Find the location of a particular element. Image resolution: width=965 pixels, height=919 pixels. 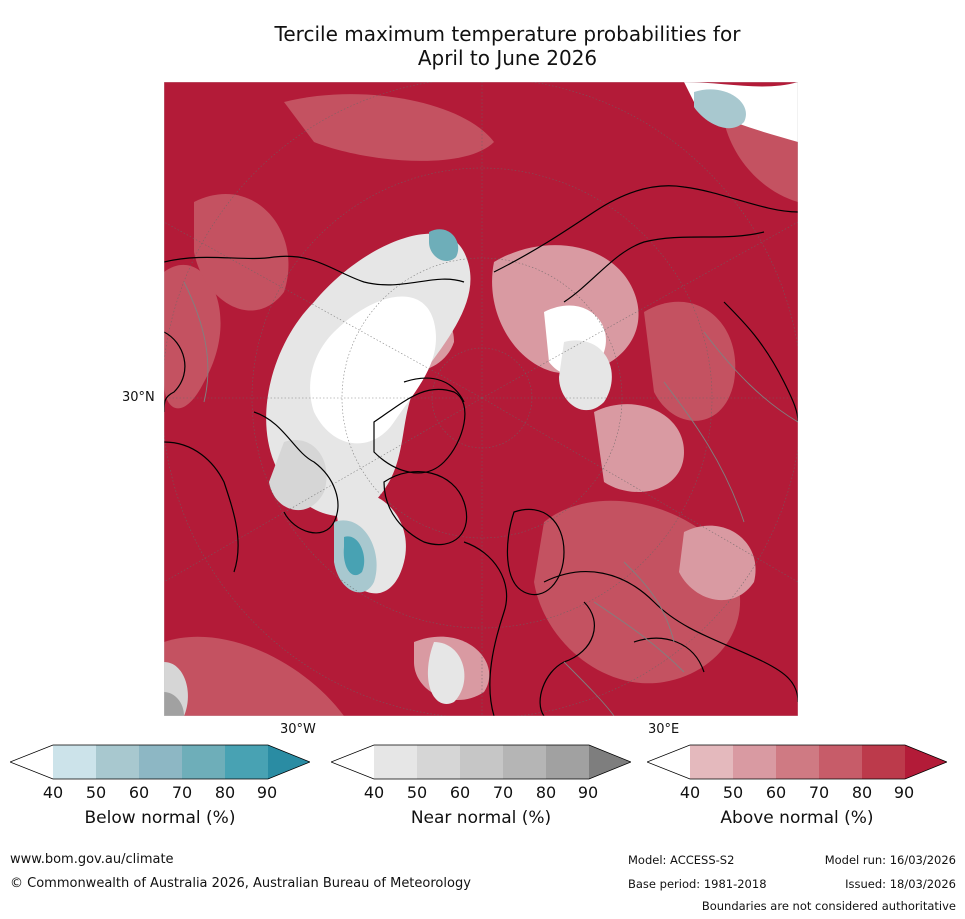

colorbar-below-normal-ticks: 40 50 60 70 80 90 is located at coordinates (160, 793).